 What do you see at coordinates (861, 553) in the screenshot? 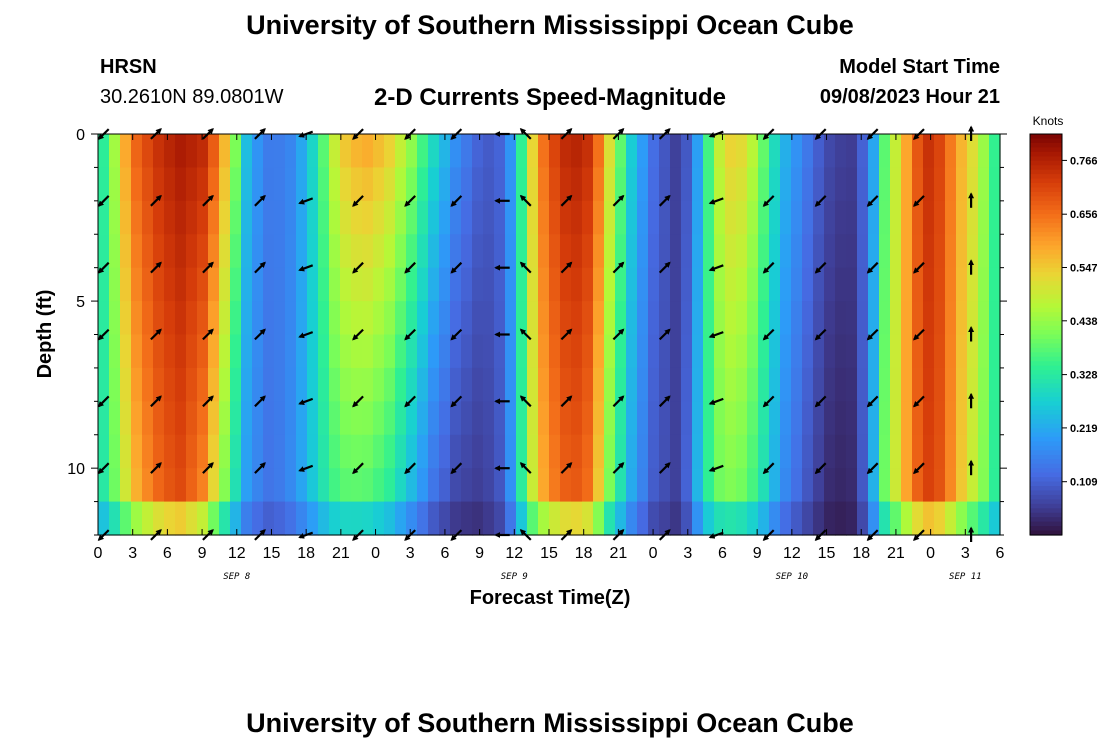
I see `x-tick-label: 18` at bounding box center [861, 553].